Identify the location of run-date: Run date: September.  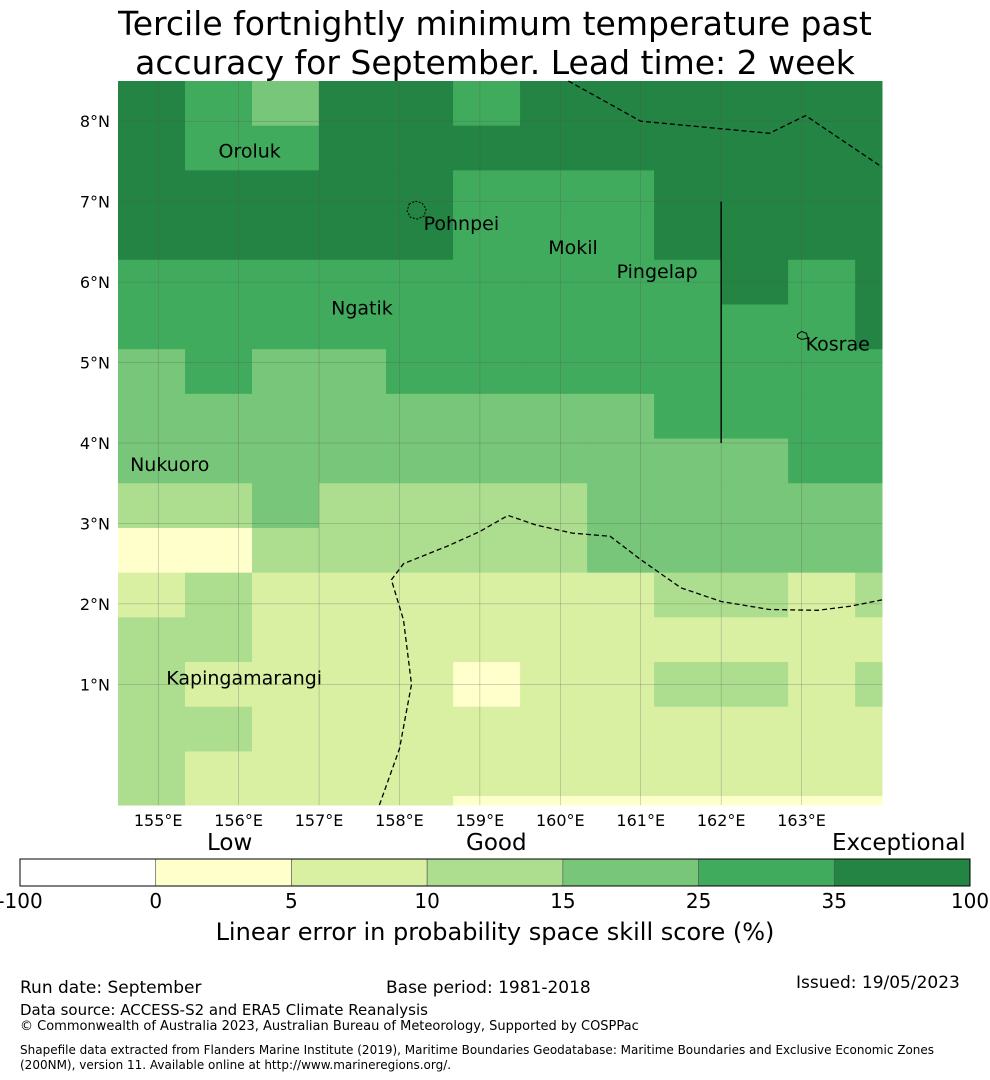
(111, 988).